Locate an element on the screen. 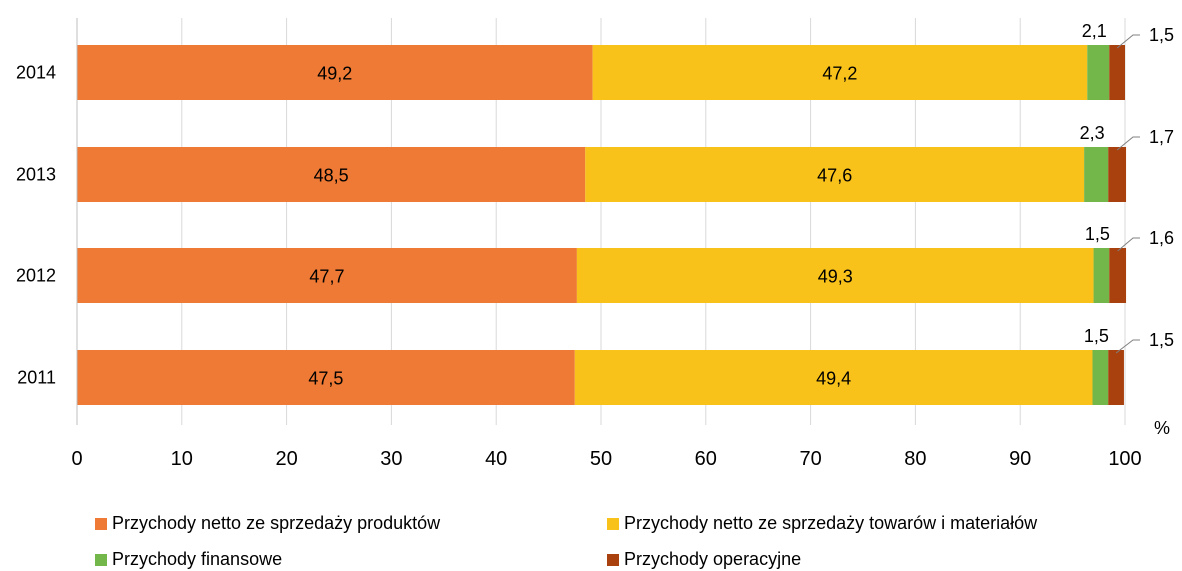 Image resolution: width=1182 pixels, height=571 pixels. x-tick-label: 40 is located at coordinates (496, 459).